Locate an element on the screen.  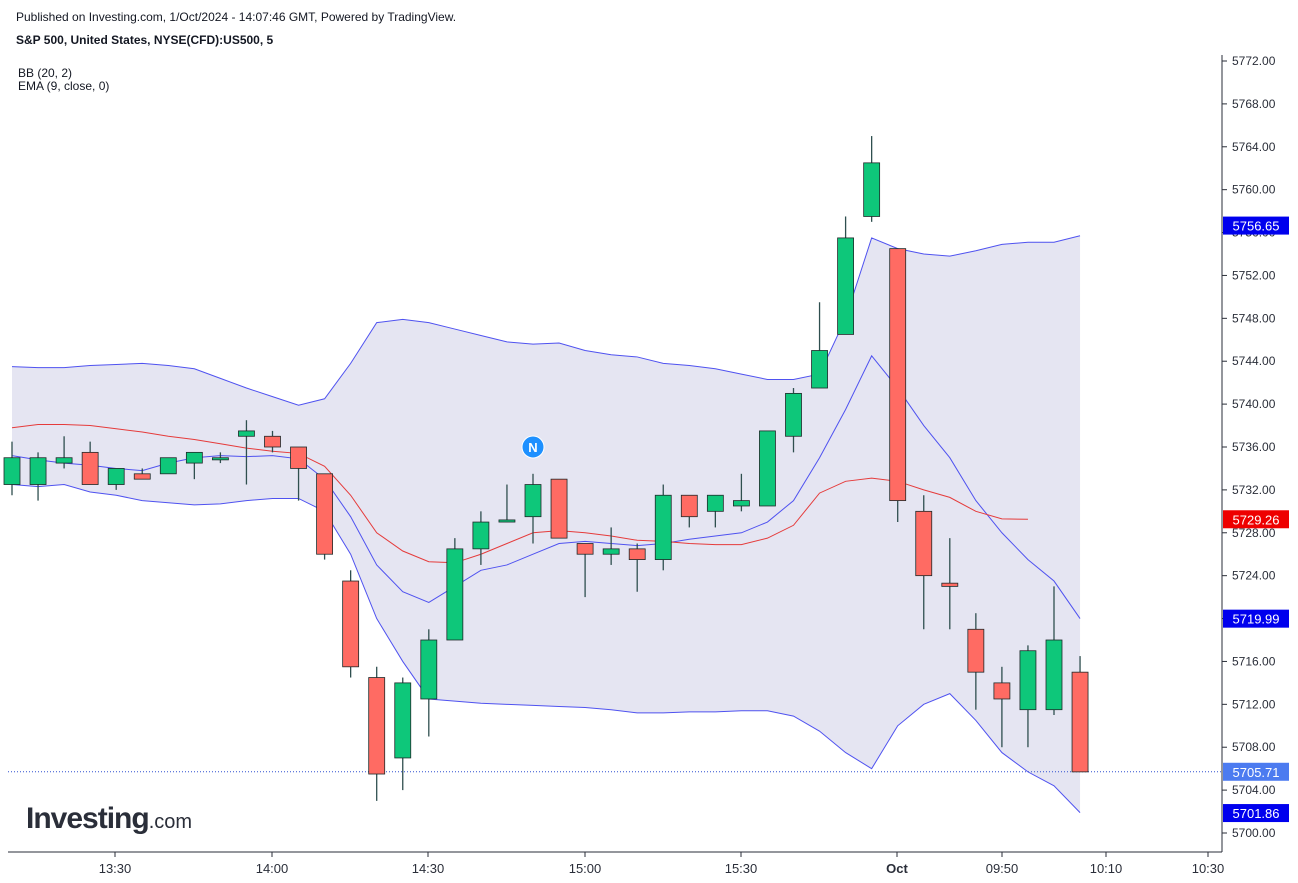
price-label: 5719.99 is located at coordinates (1256, 618).